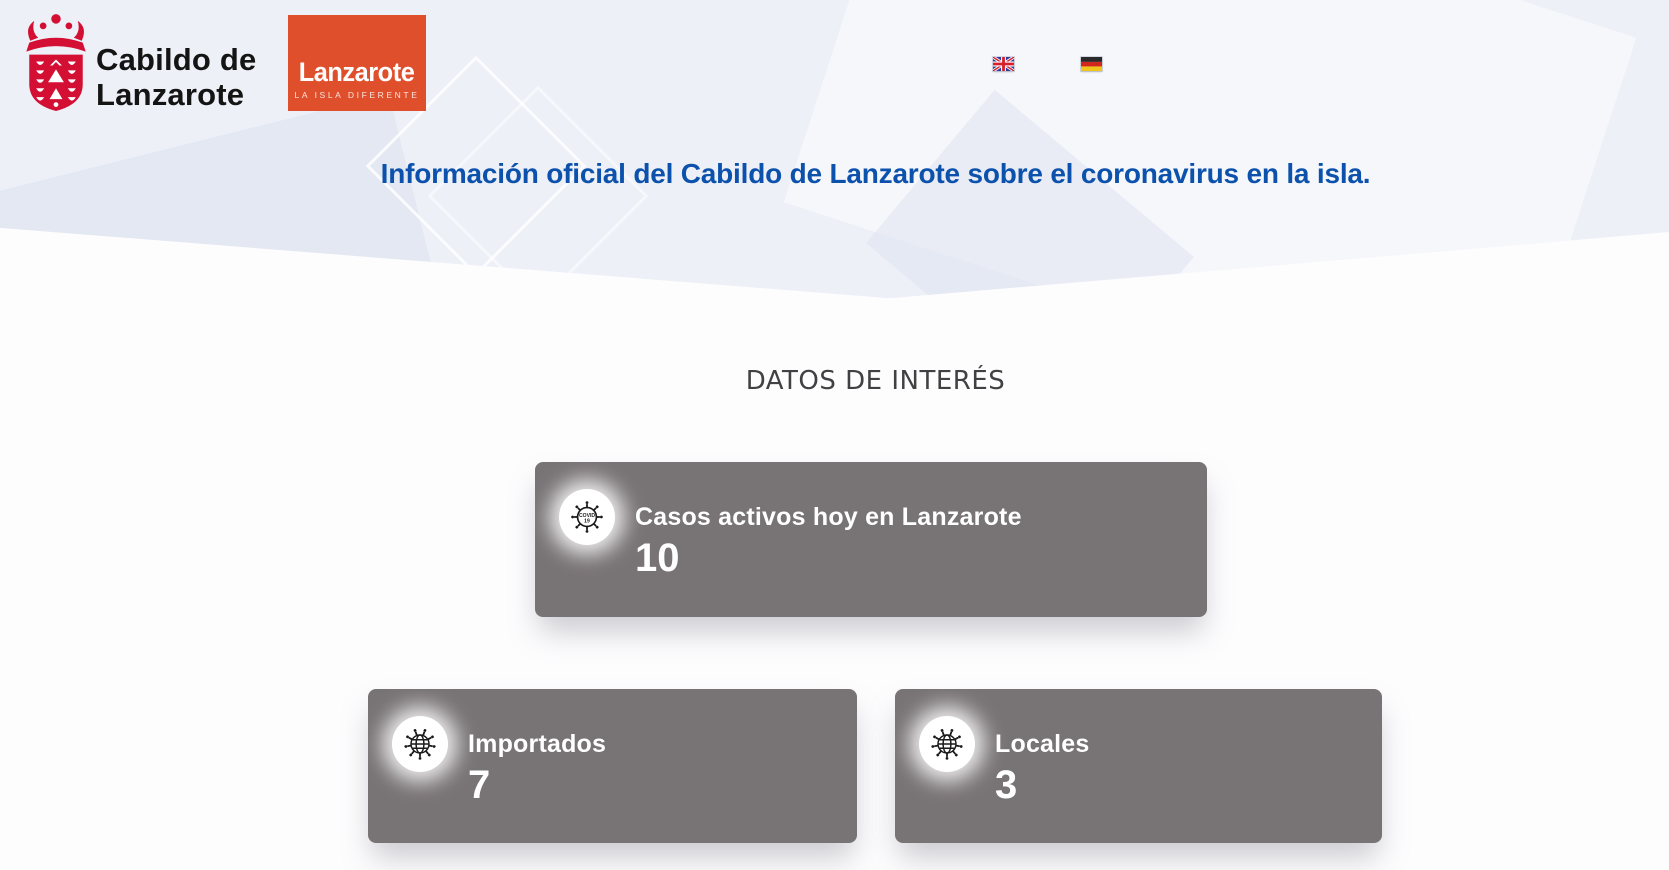 The image size is (1669, 870). Describe the element at coordinates (875, 381) in the screenshot. I see `section-title: DATOS DE INTERÉS` at that location.